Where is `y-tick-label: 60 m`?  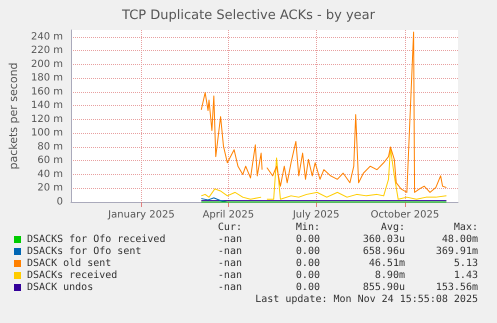 y-tick-label: 60 m is located at coordinates (50, 160).